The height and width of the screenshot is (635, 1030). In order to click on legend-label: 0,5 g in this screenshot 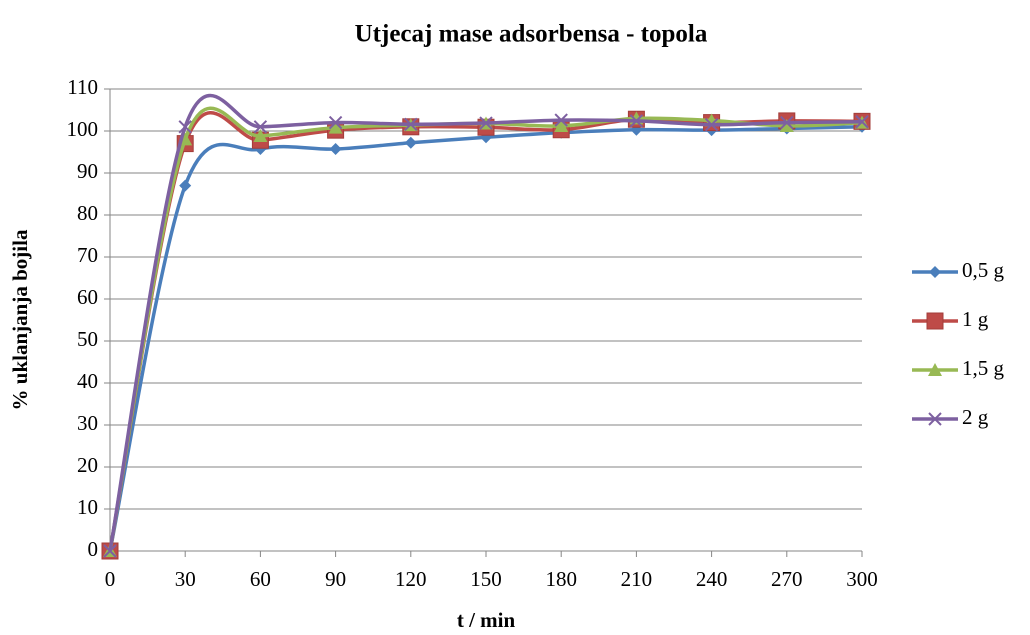, I will do `click(983, 270)`.